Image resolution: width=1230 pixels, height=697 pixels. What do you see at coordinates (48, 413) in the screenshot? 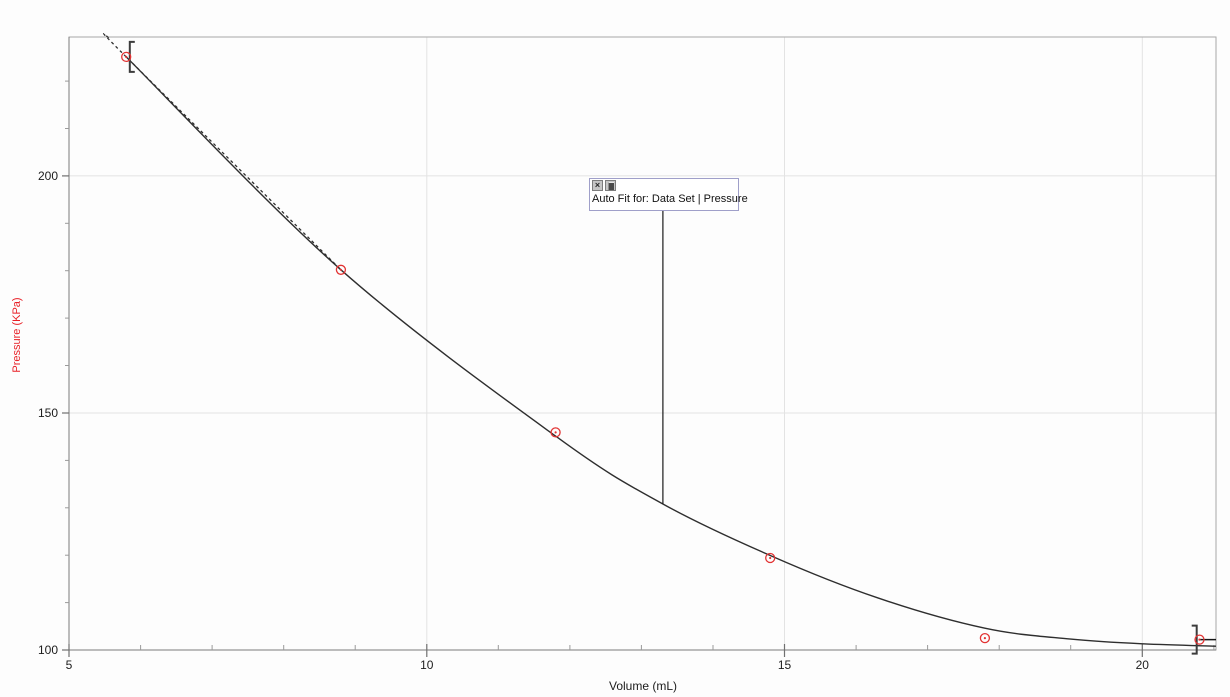
I see `y-tick-label: 150` at bounding box center [48, 413].